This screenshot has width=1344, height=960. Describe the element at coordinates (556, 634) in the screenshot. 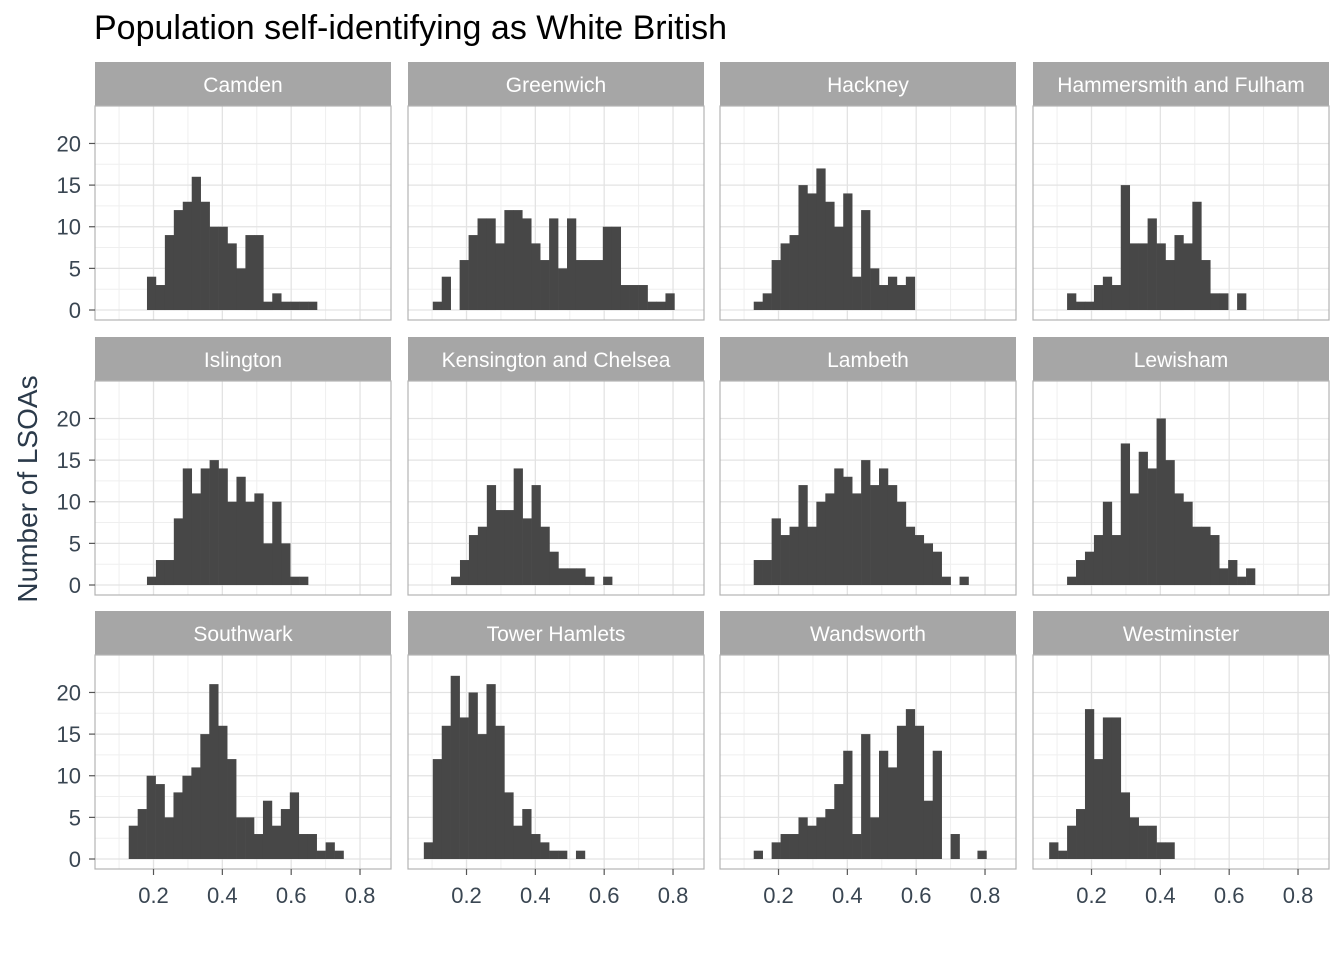

I see `facet-strip-label: Tower Hamlets` at that location.